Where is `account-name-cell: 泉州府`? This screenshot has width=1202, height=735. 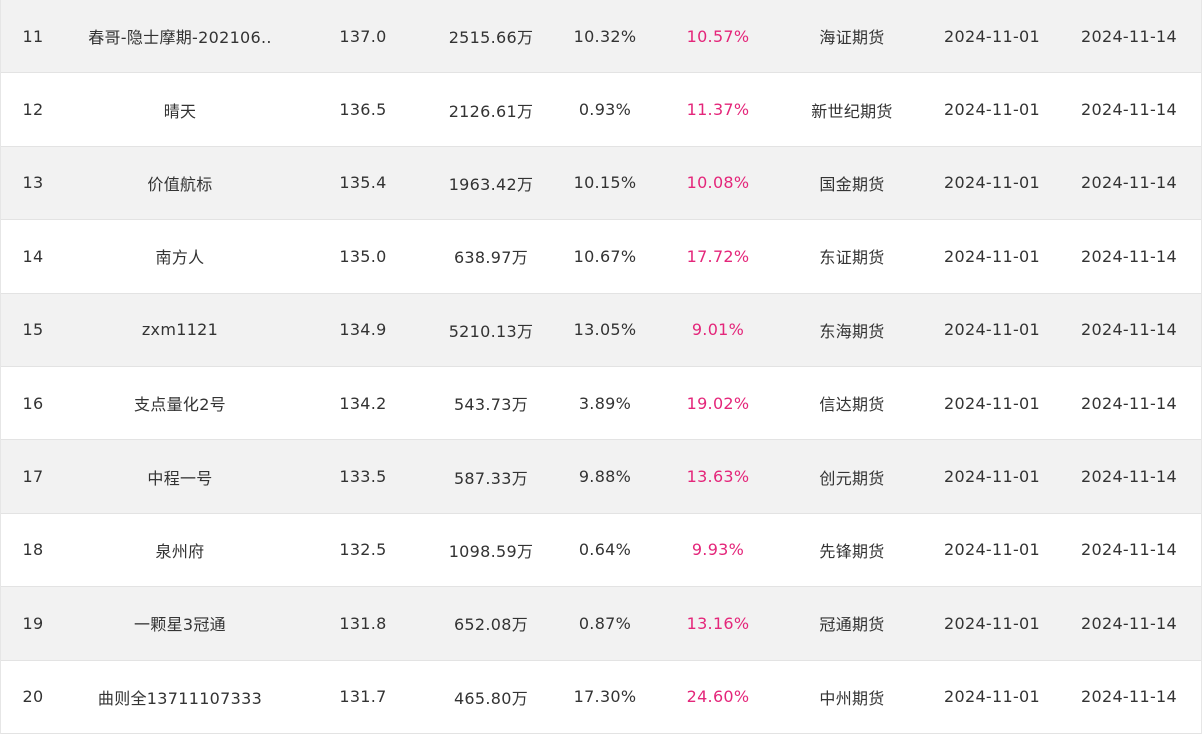 account-name-cell: 泉州府 is located at coordinates (180, 551).